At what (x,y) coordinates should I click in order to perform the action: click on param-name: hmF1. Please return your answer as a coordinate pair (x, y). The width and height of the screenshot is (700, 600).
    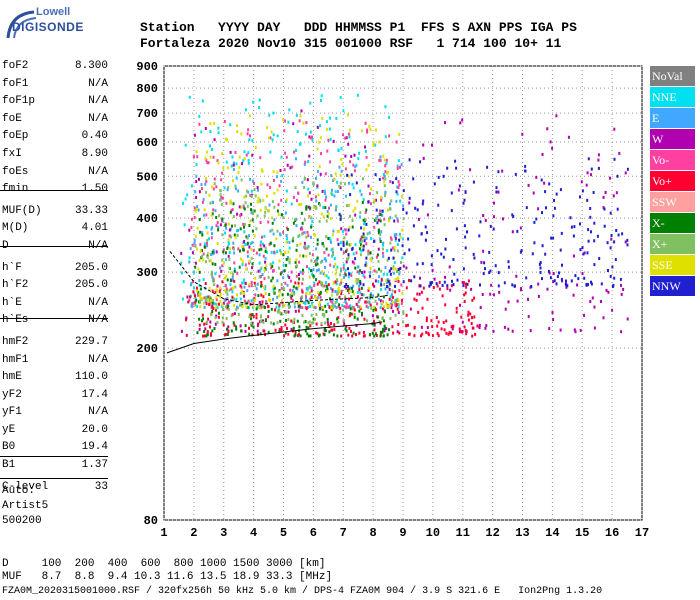
    Looking at the image, I should click on (15, 359).